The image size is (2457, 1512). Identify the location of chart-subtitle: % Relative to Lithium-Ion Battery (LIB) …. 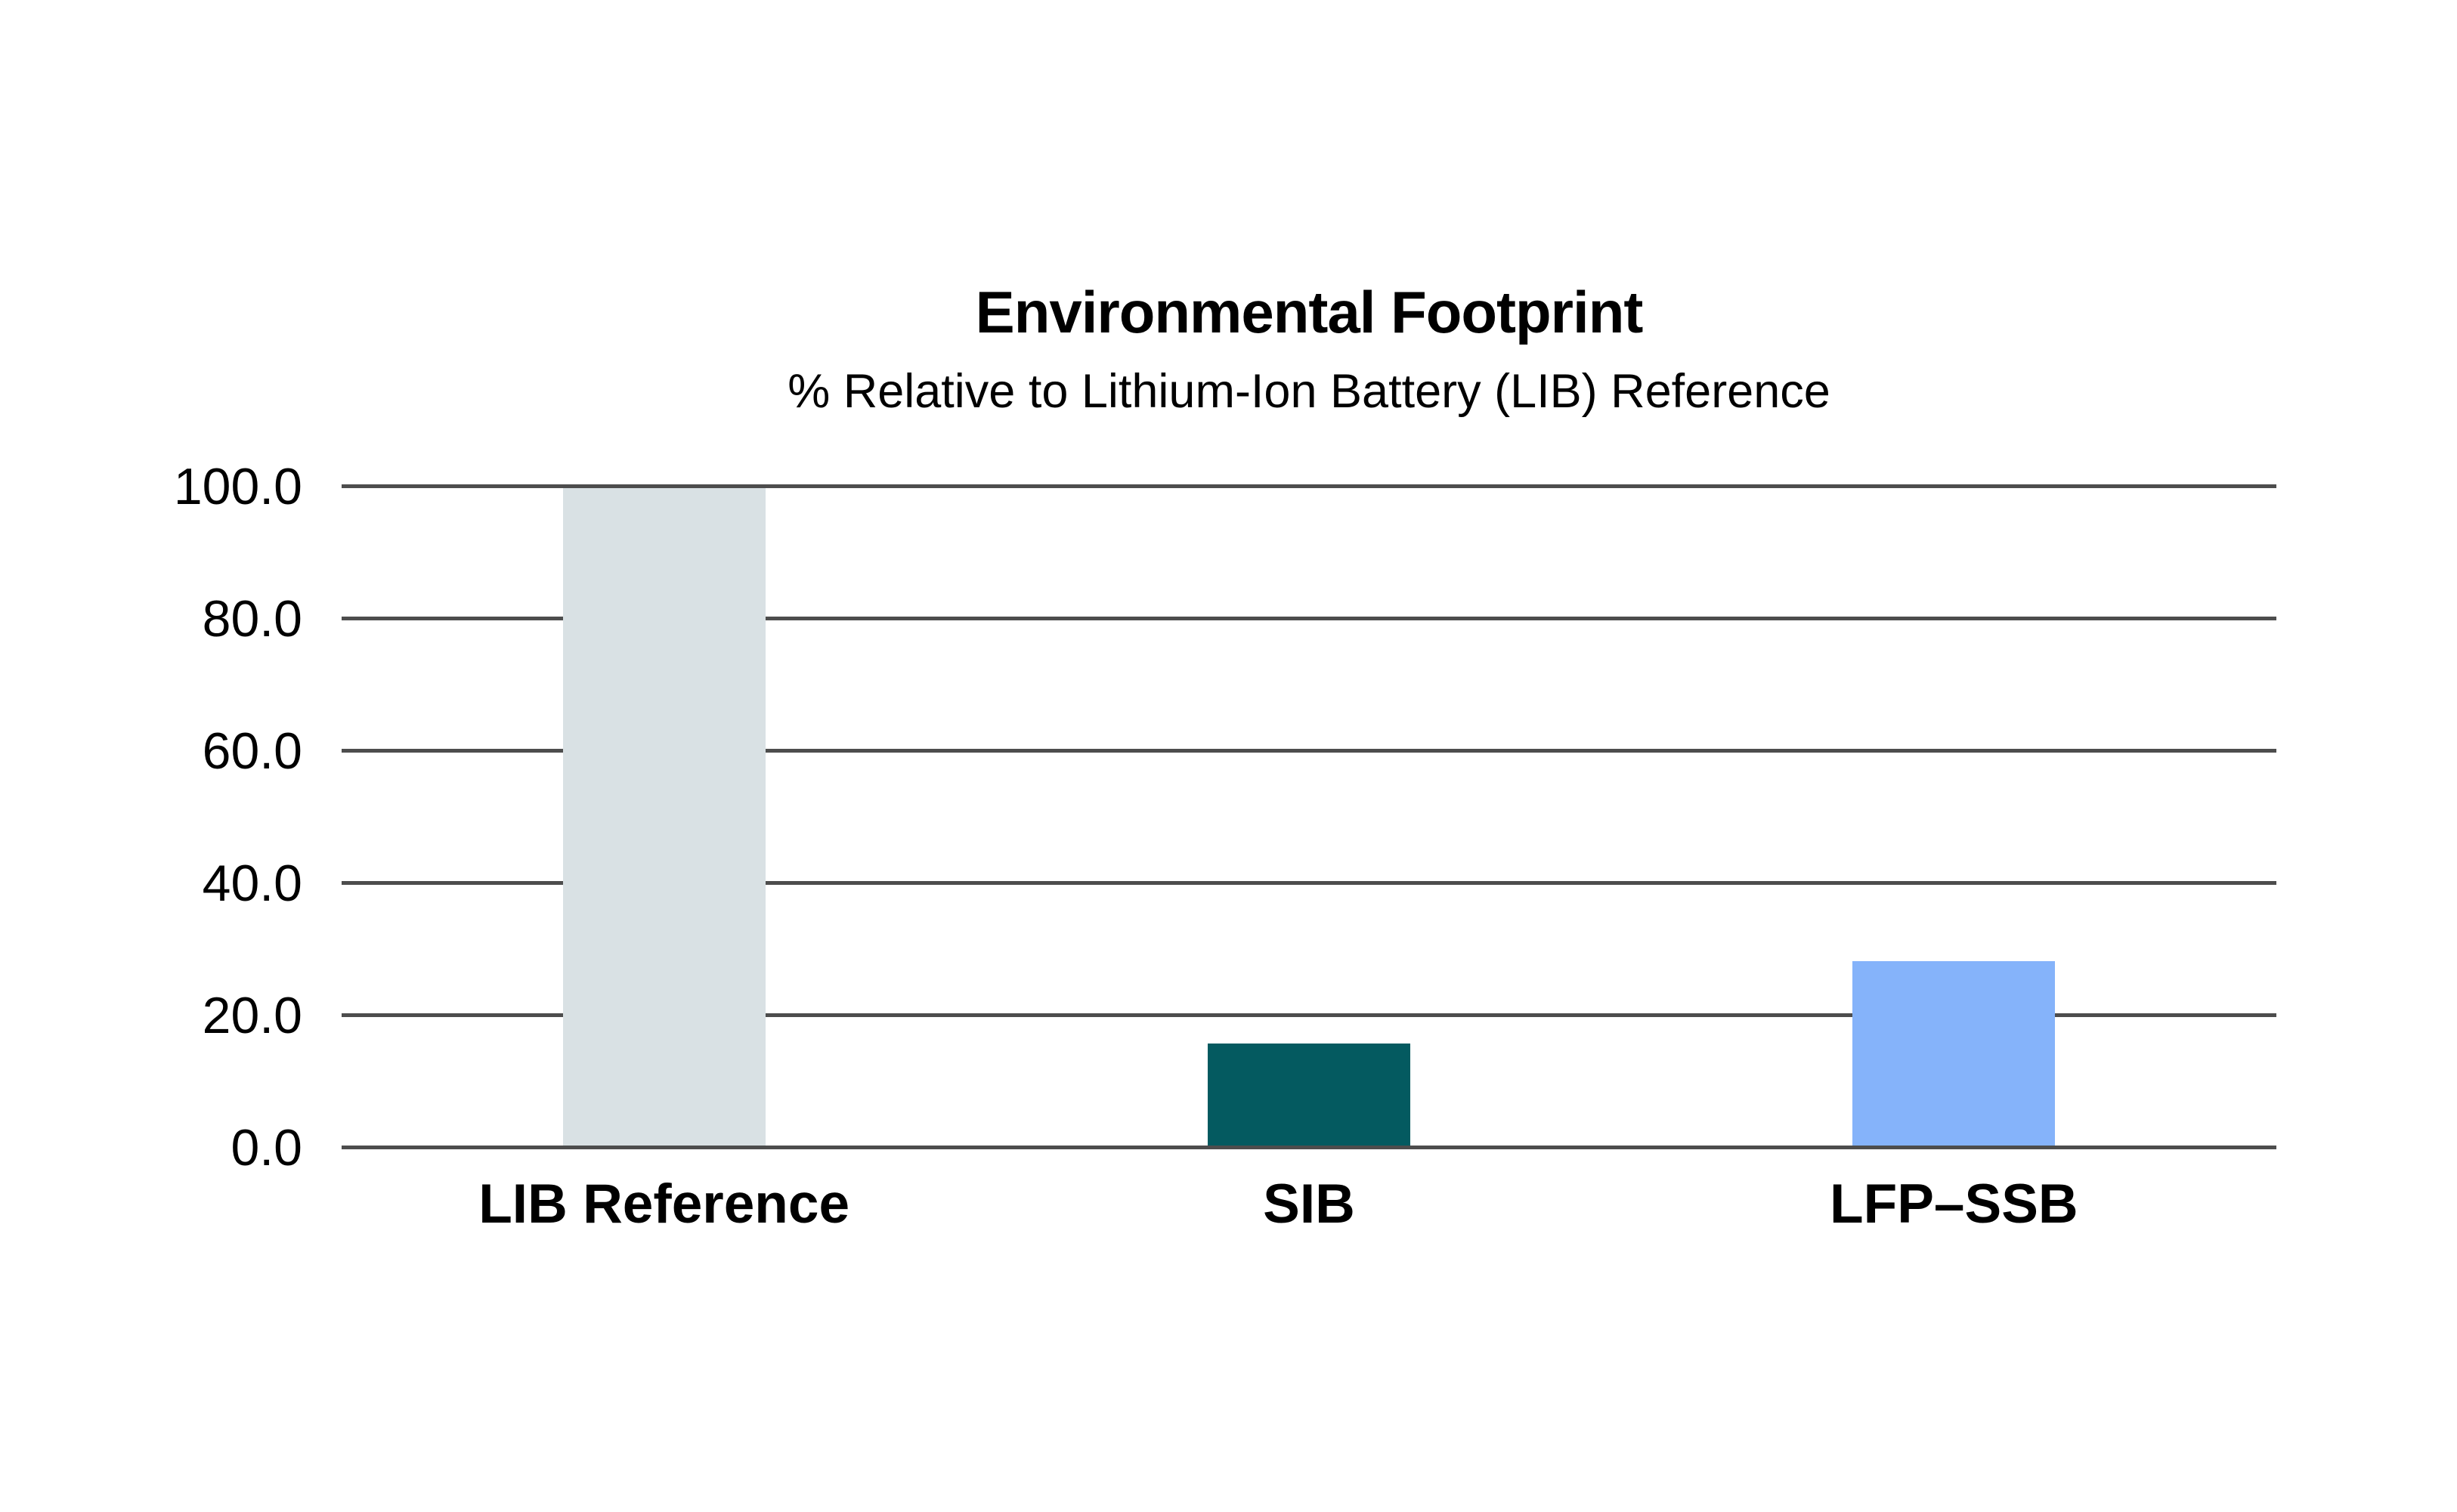
(1309, 391).